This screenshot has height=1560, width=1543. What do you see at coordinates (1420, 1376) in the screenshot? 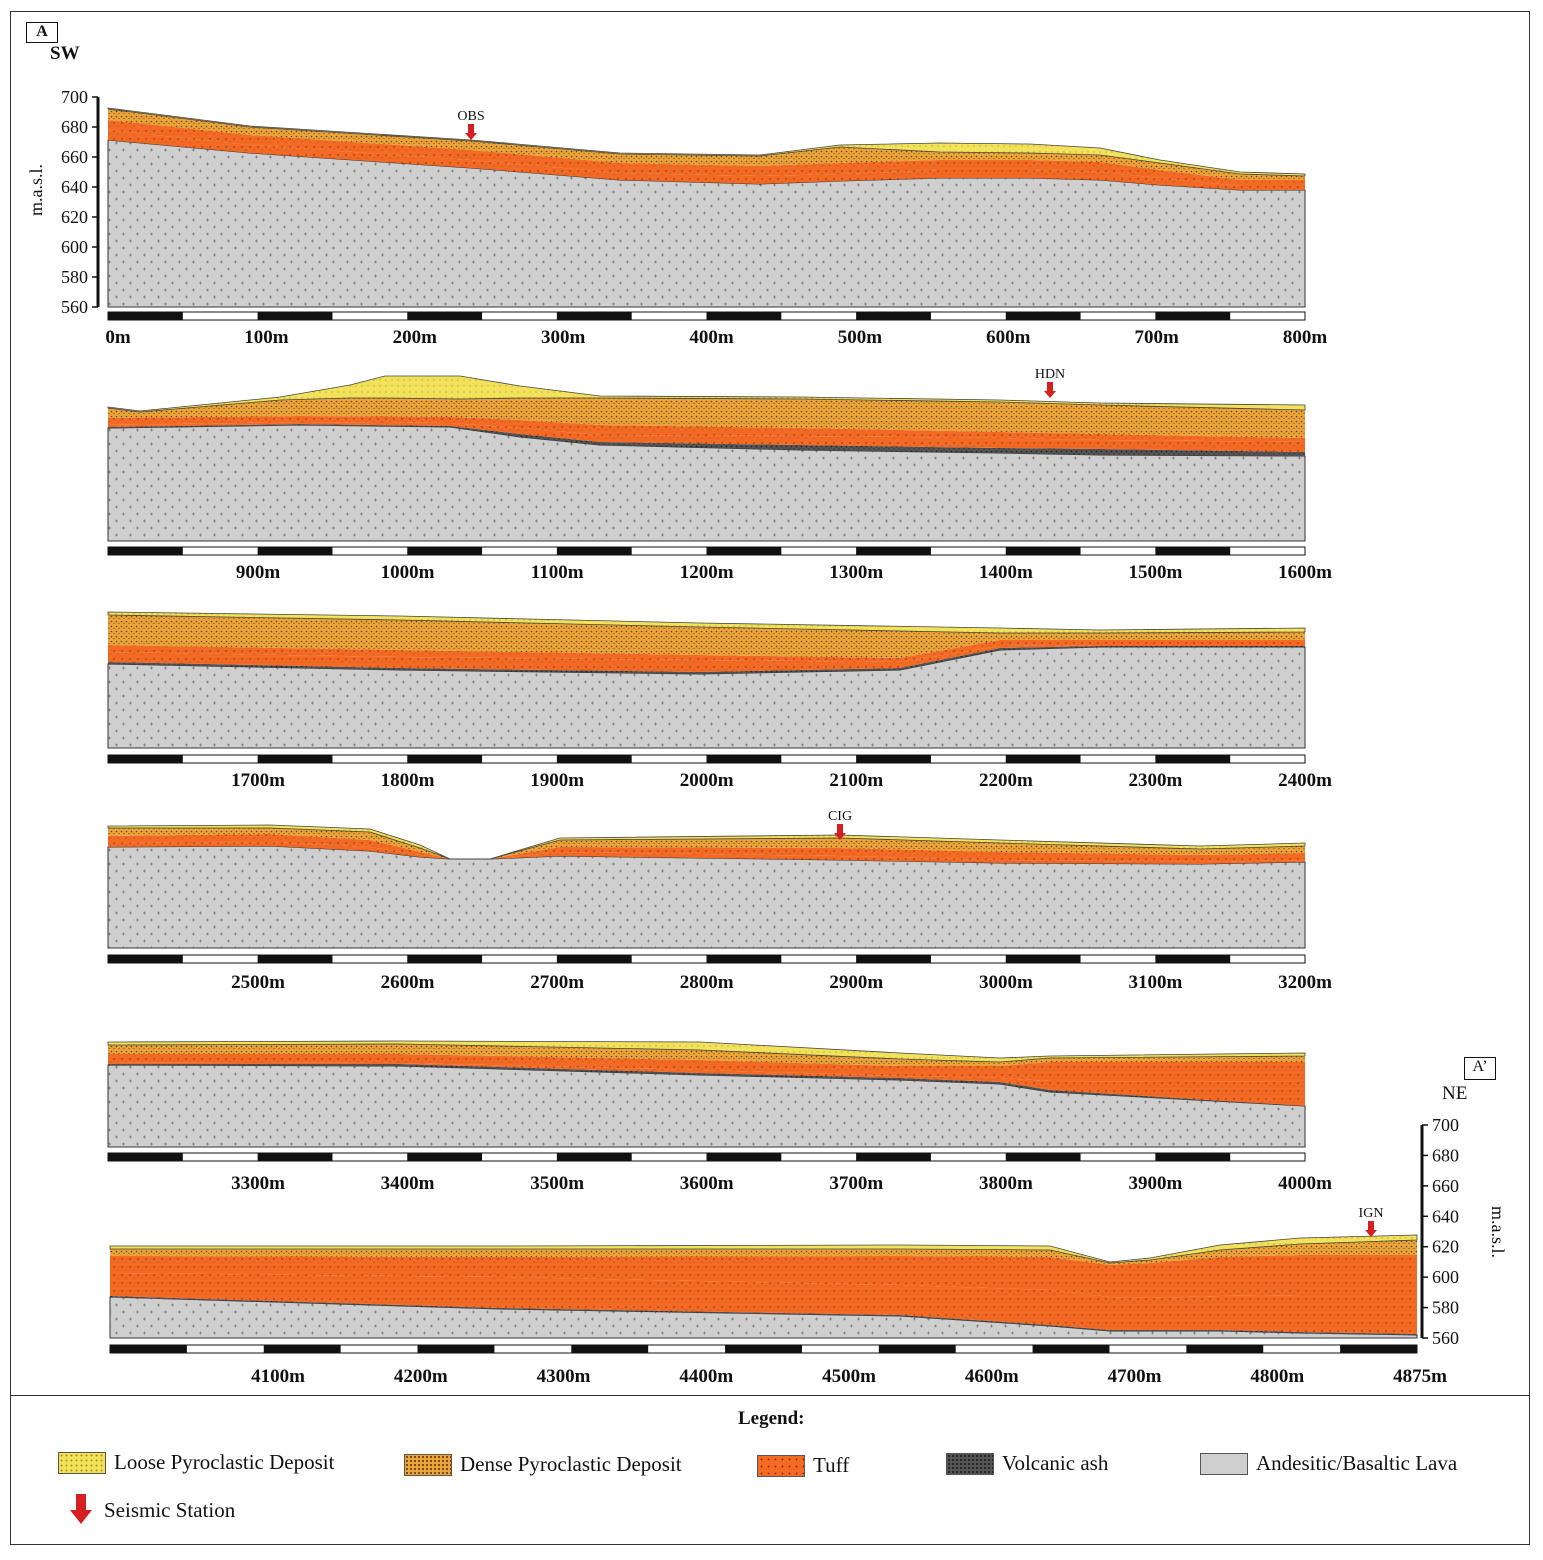
I see `distance-tick-label: 4875m` at bounding box center [1420, 1376].